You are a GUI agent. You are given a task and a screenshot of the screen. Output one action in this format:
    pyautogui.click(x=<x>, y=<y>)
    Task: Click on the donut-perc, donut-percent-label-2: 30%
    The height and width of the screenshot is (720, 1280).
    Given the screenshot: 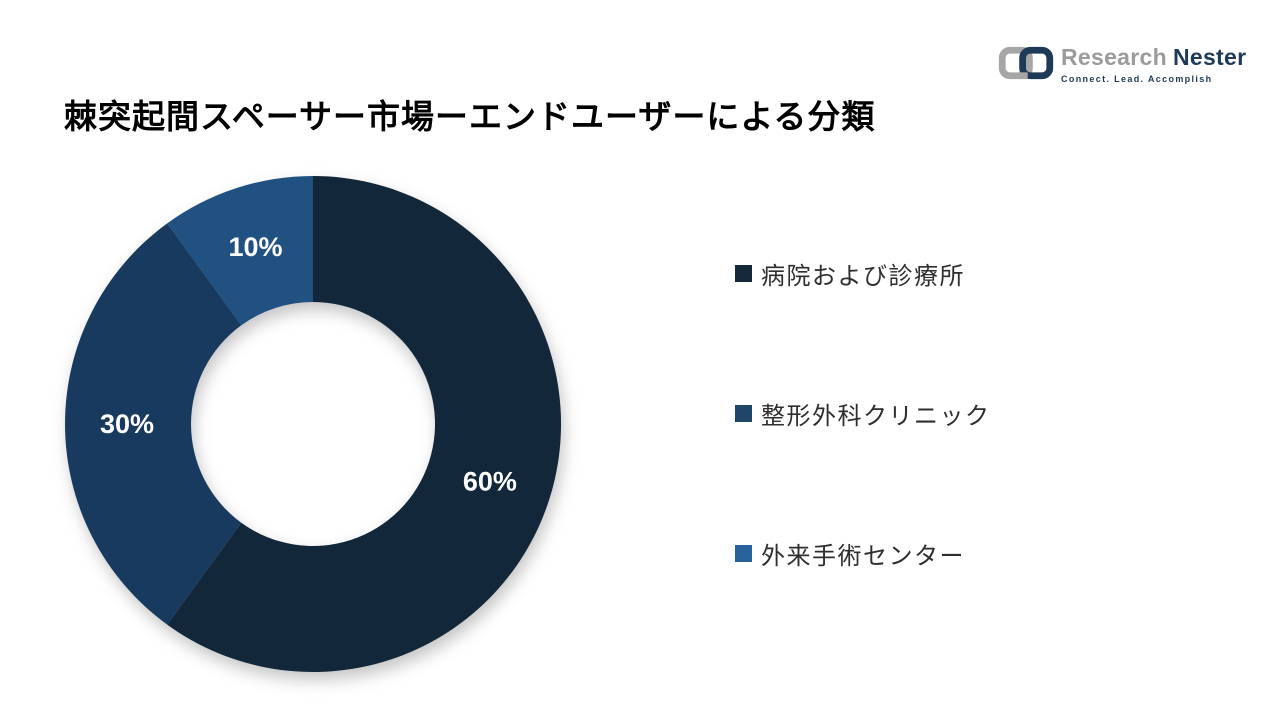 What is the action you would take?
    pyautogui.click(x=127, y=424)
    